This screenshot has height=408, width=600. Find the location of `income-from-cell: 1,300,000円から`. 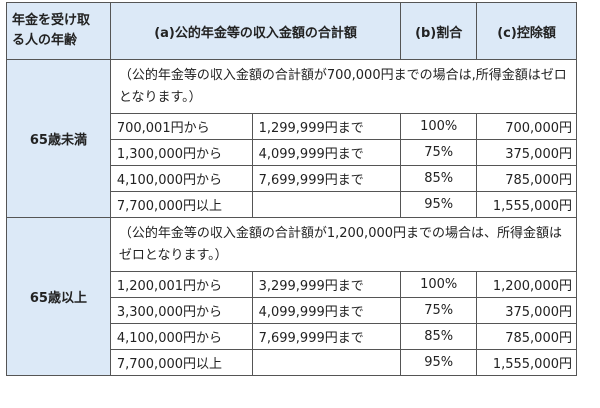

income-from-cell: 1,300,000円から is located at coordinates (181, 152).